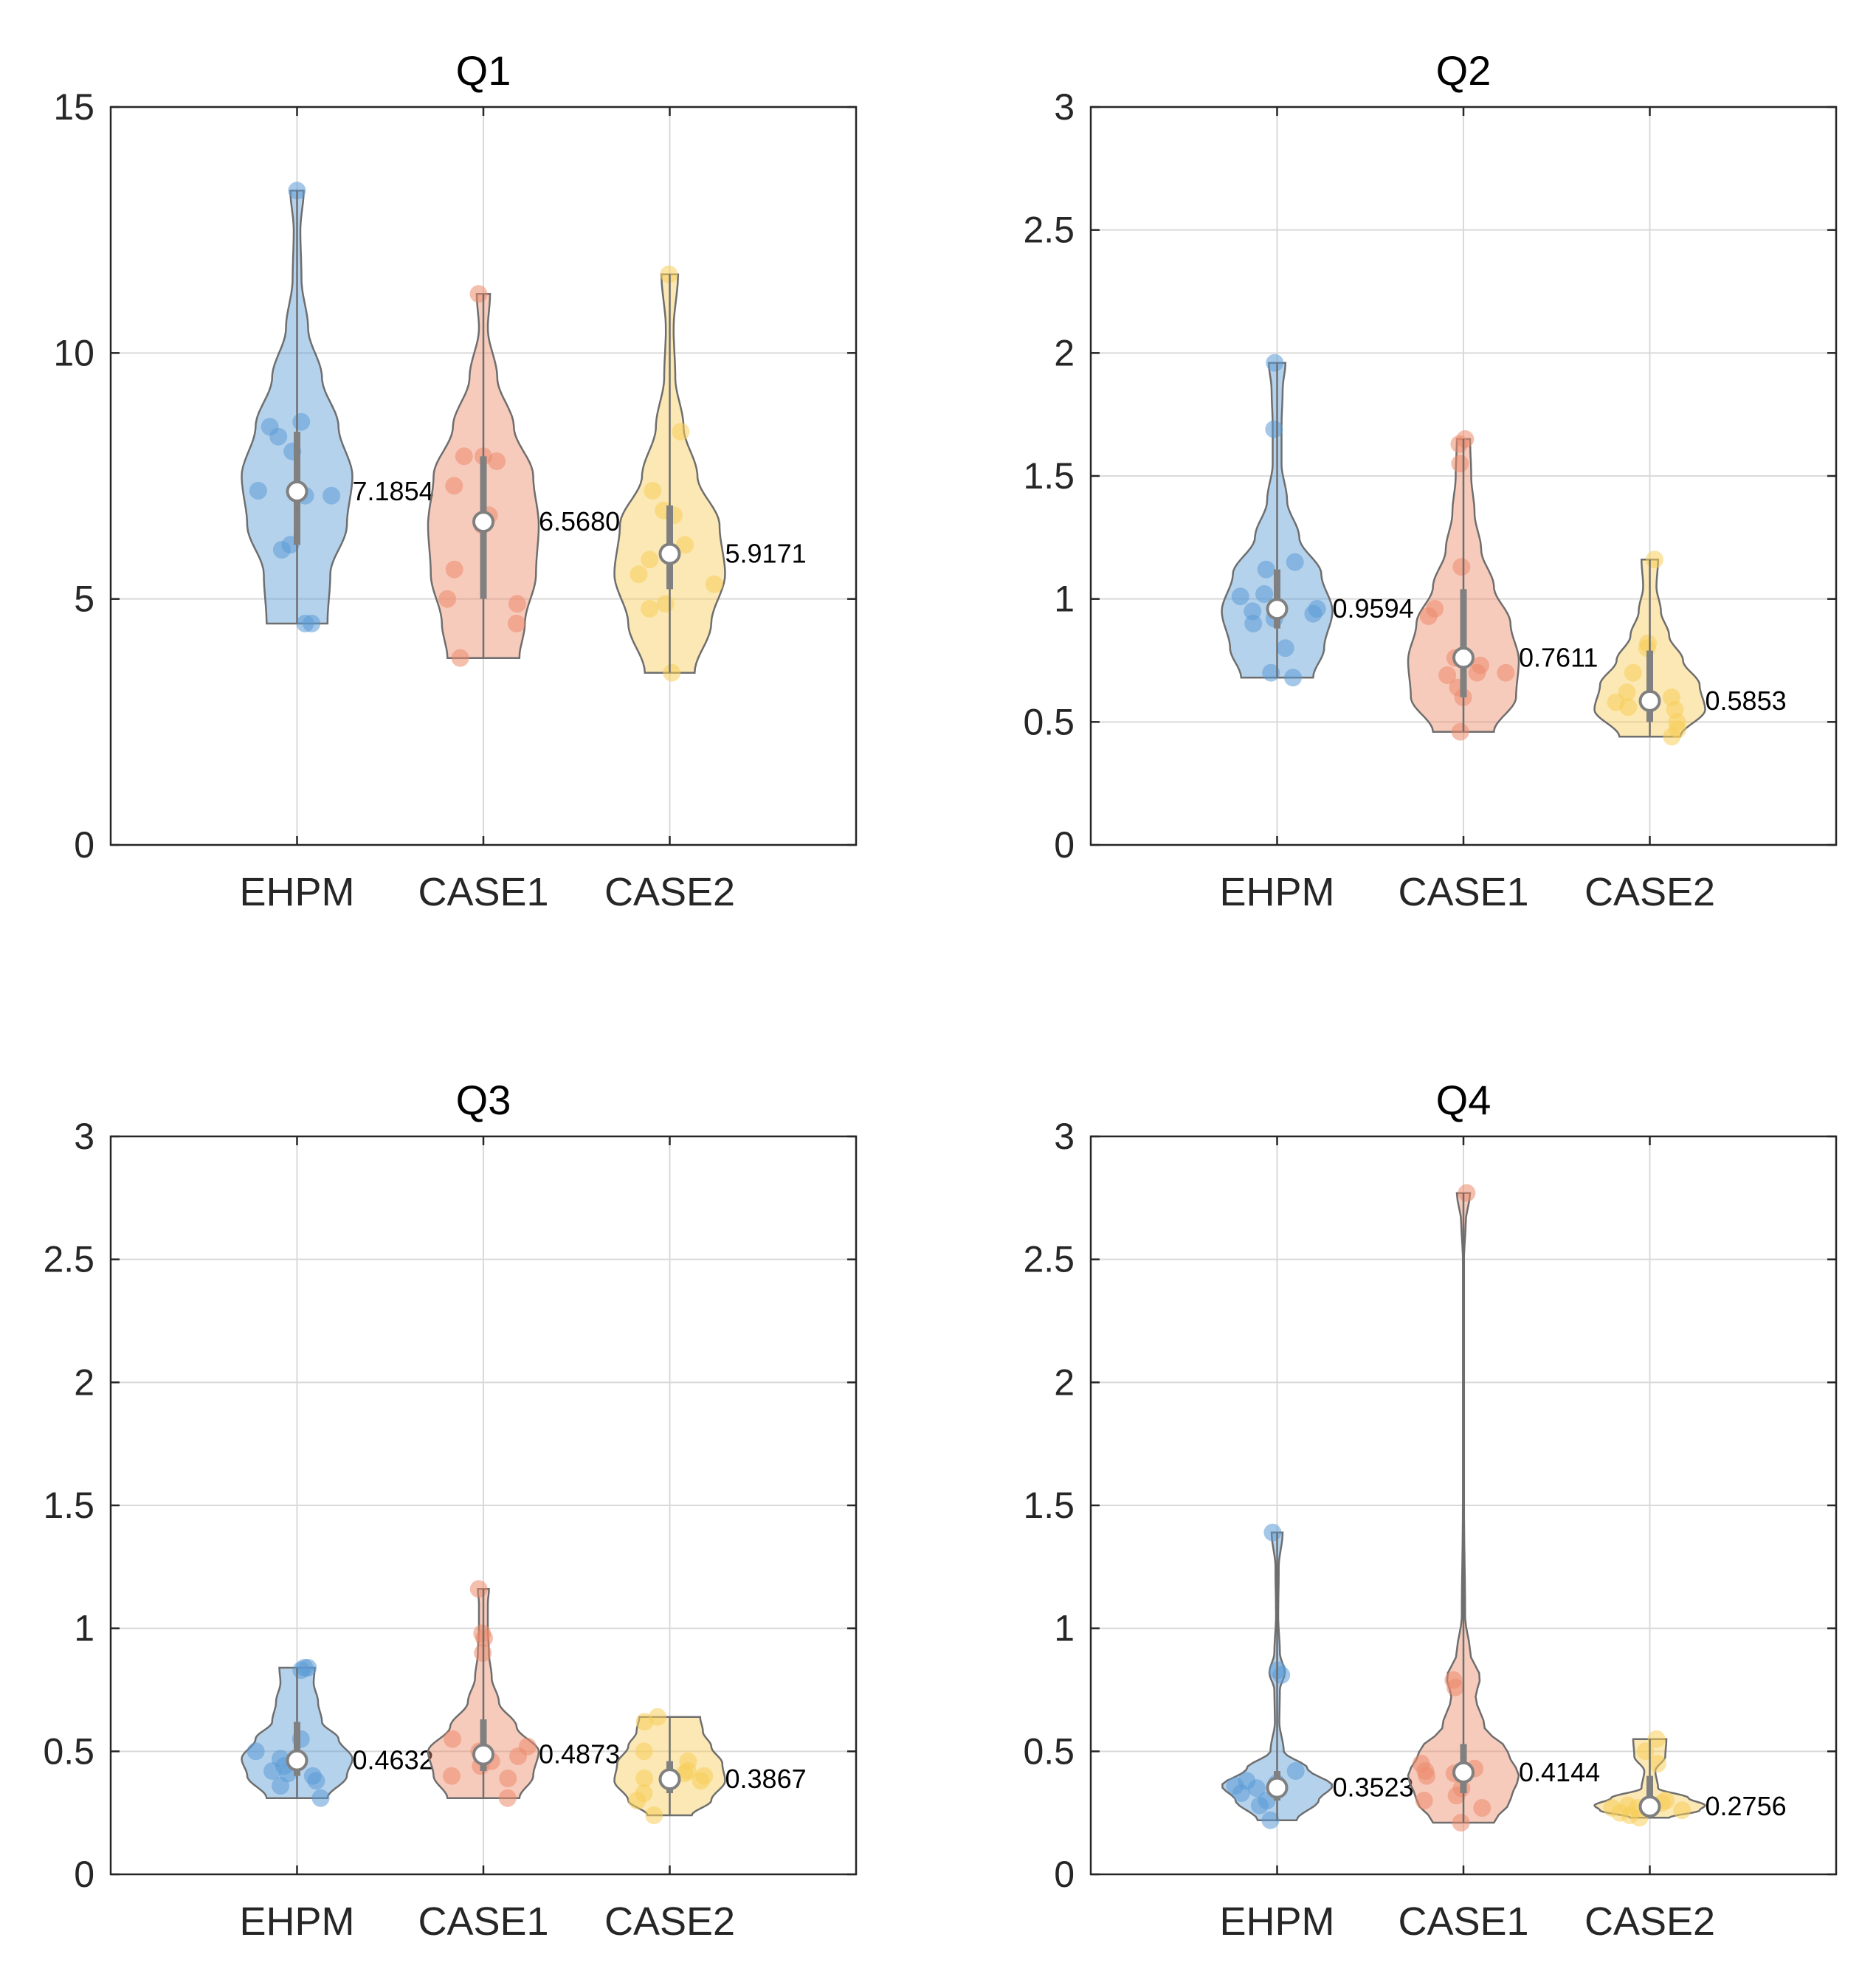 The image size is (1876, 1971). I want to click on mean-value-label: 6.5680, so click(579, 521).